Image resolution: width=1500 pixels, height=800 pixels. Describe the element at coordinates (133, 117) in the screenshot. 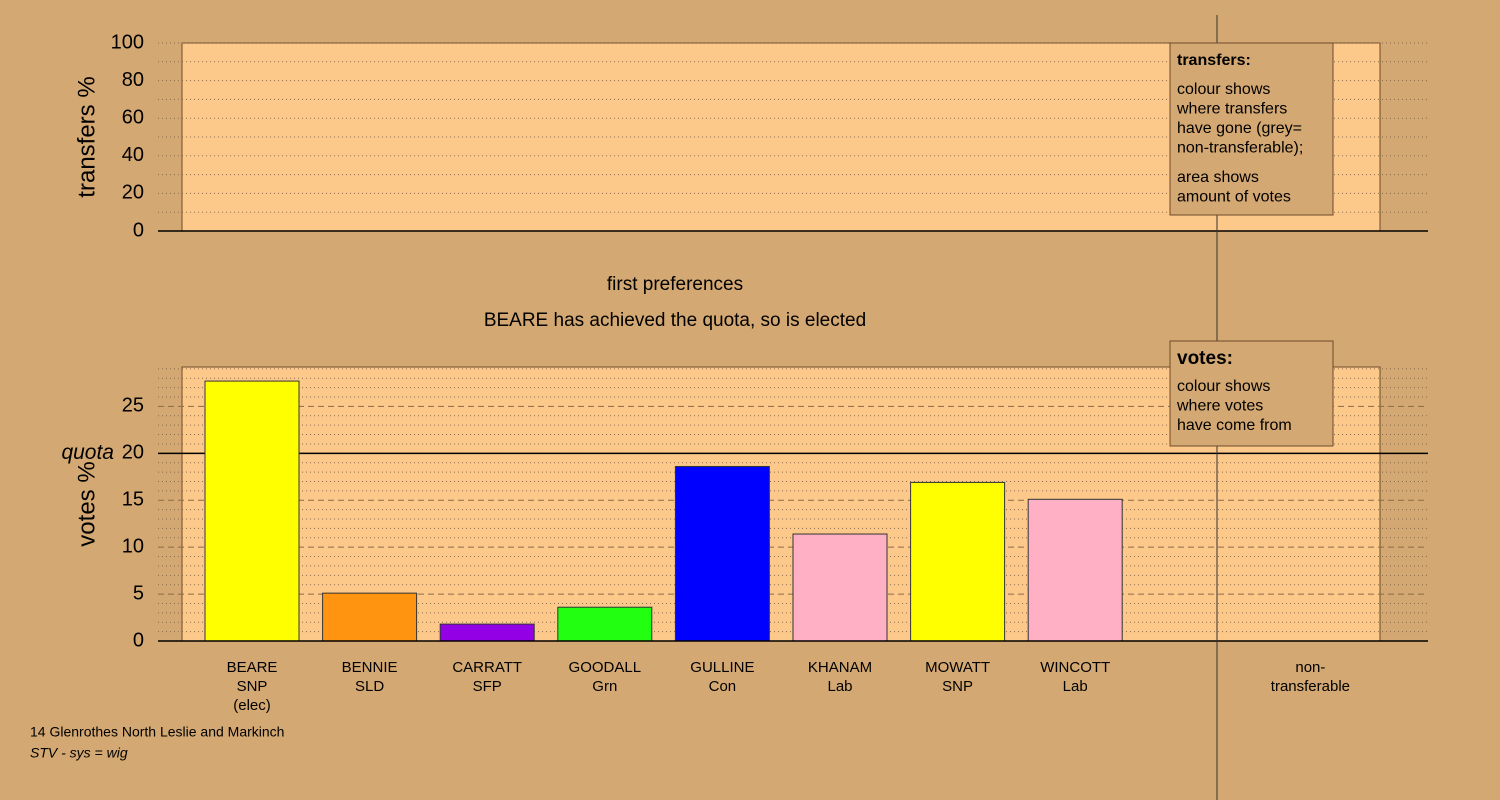

I see `y-tick-label: 60` at that location.